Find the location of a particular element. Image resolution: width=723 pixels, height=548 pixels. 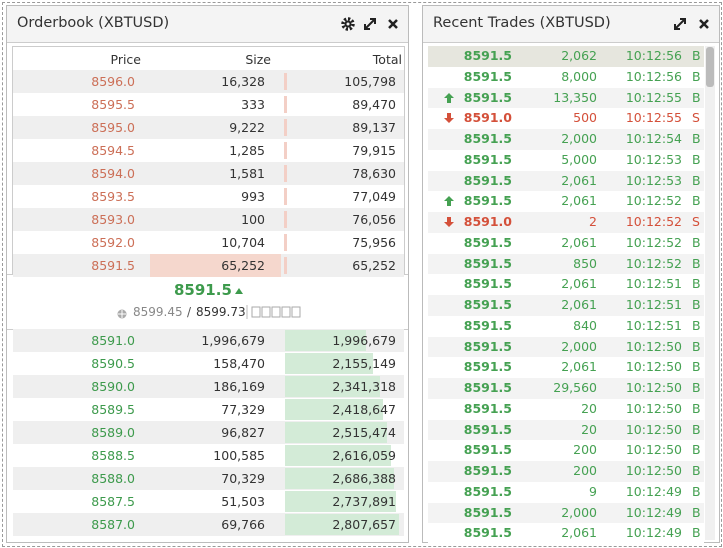

trade-time: 10:12:49 is located at coordinates (653, 491).